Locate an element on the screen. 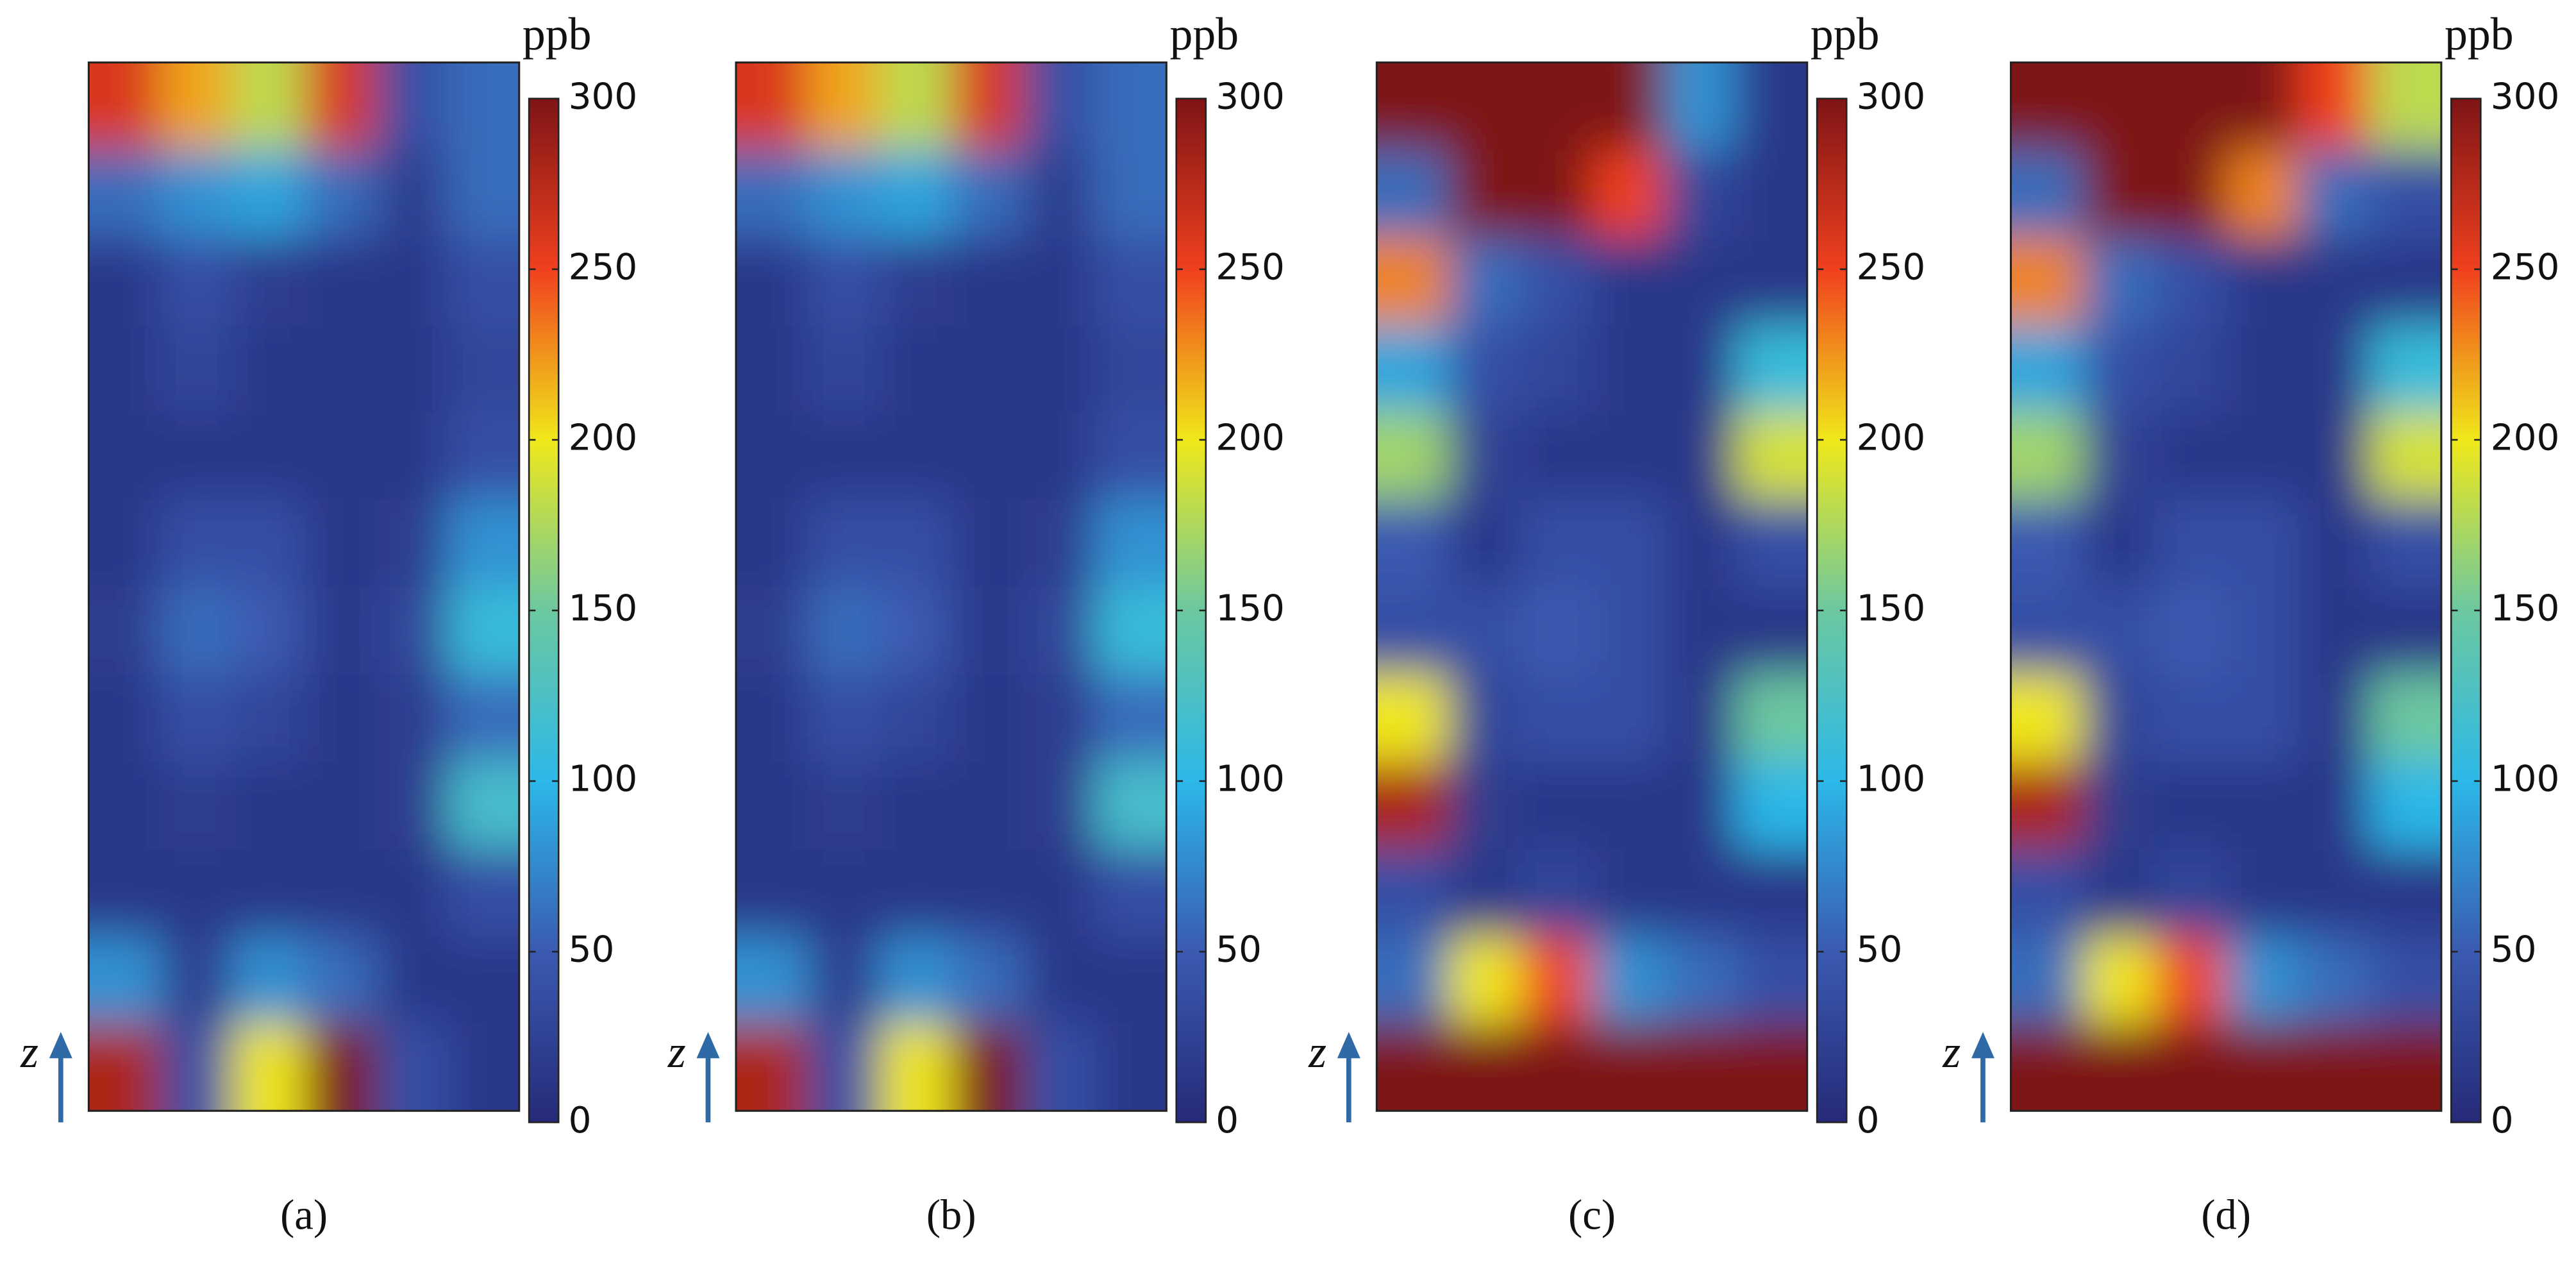 The height and width of the screenshot is (1262, 2576). colorbar-tick-label: 100 is located at coordinates (1891, 779).